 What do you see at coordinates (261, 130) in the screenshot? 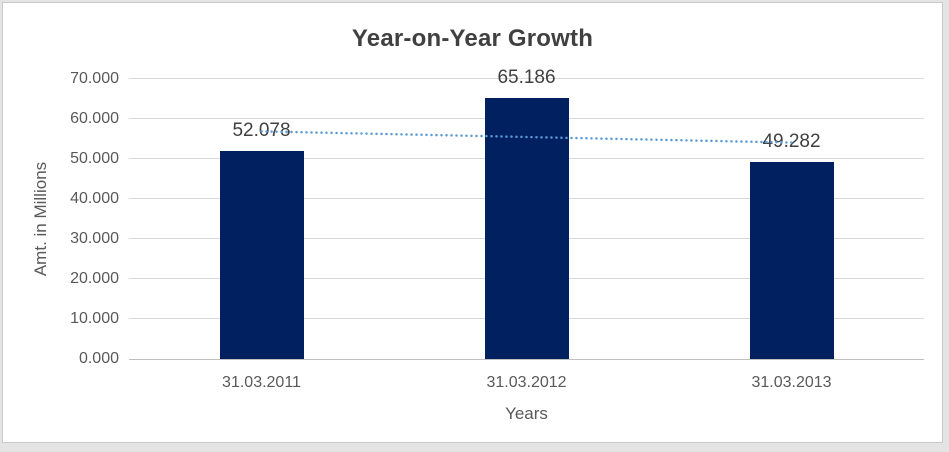
I see `bar-data-label: 52.078` at bounding box center [261, 130].